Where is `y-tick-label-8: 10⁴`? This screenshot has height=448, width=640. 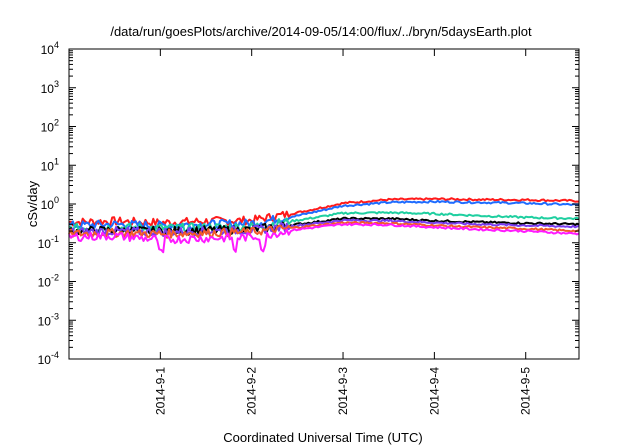 y-tick-label-8: 10⁴ is located at coordinates (50, 48).